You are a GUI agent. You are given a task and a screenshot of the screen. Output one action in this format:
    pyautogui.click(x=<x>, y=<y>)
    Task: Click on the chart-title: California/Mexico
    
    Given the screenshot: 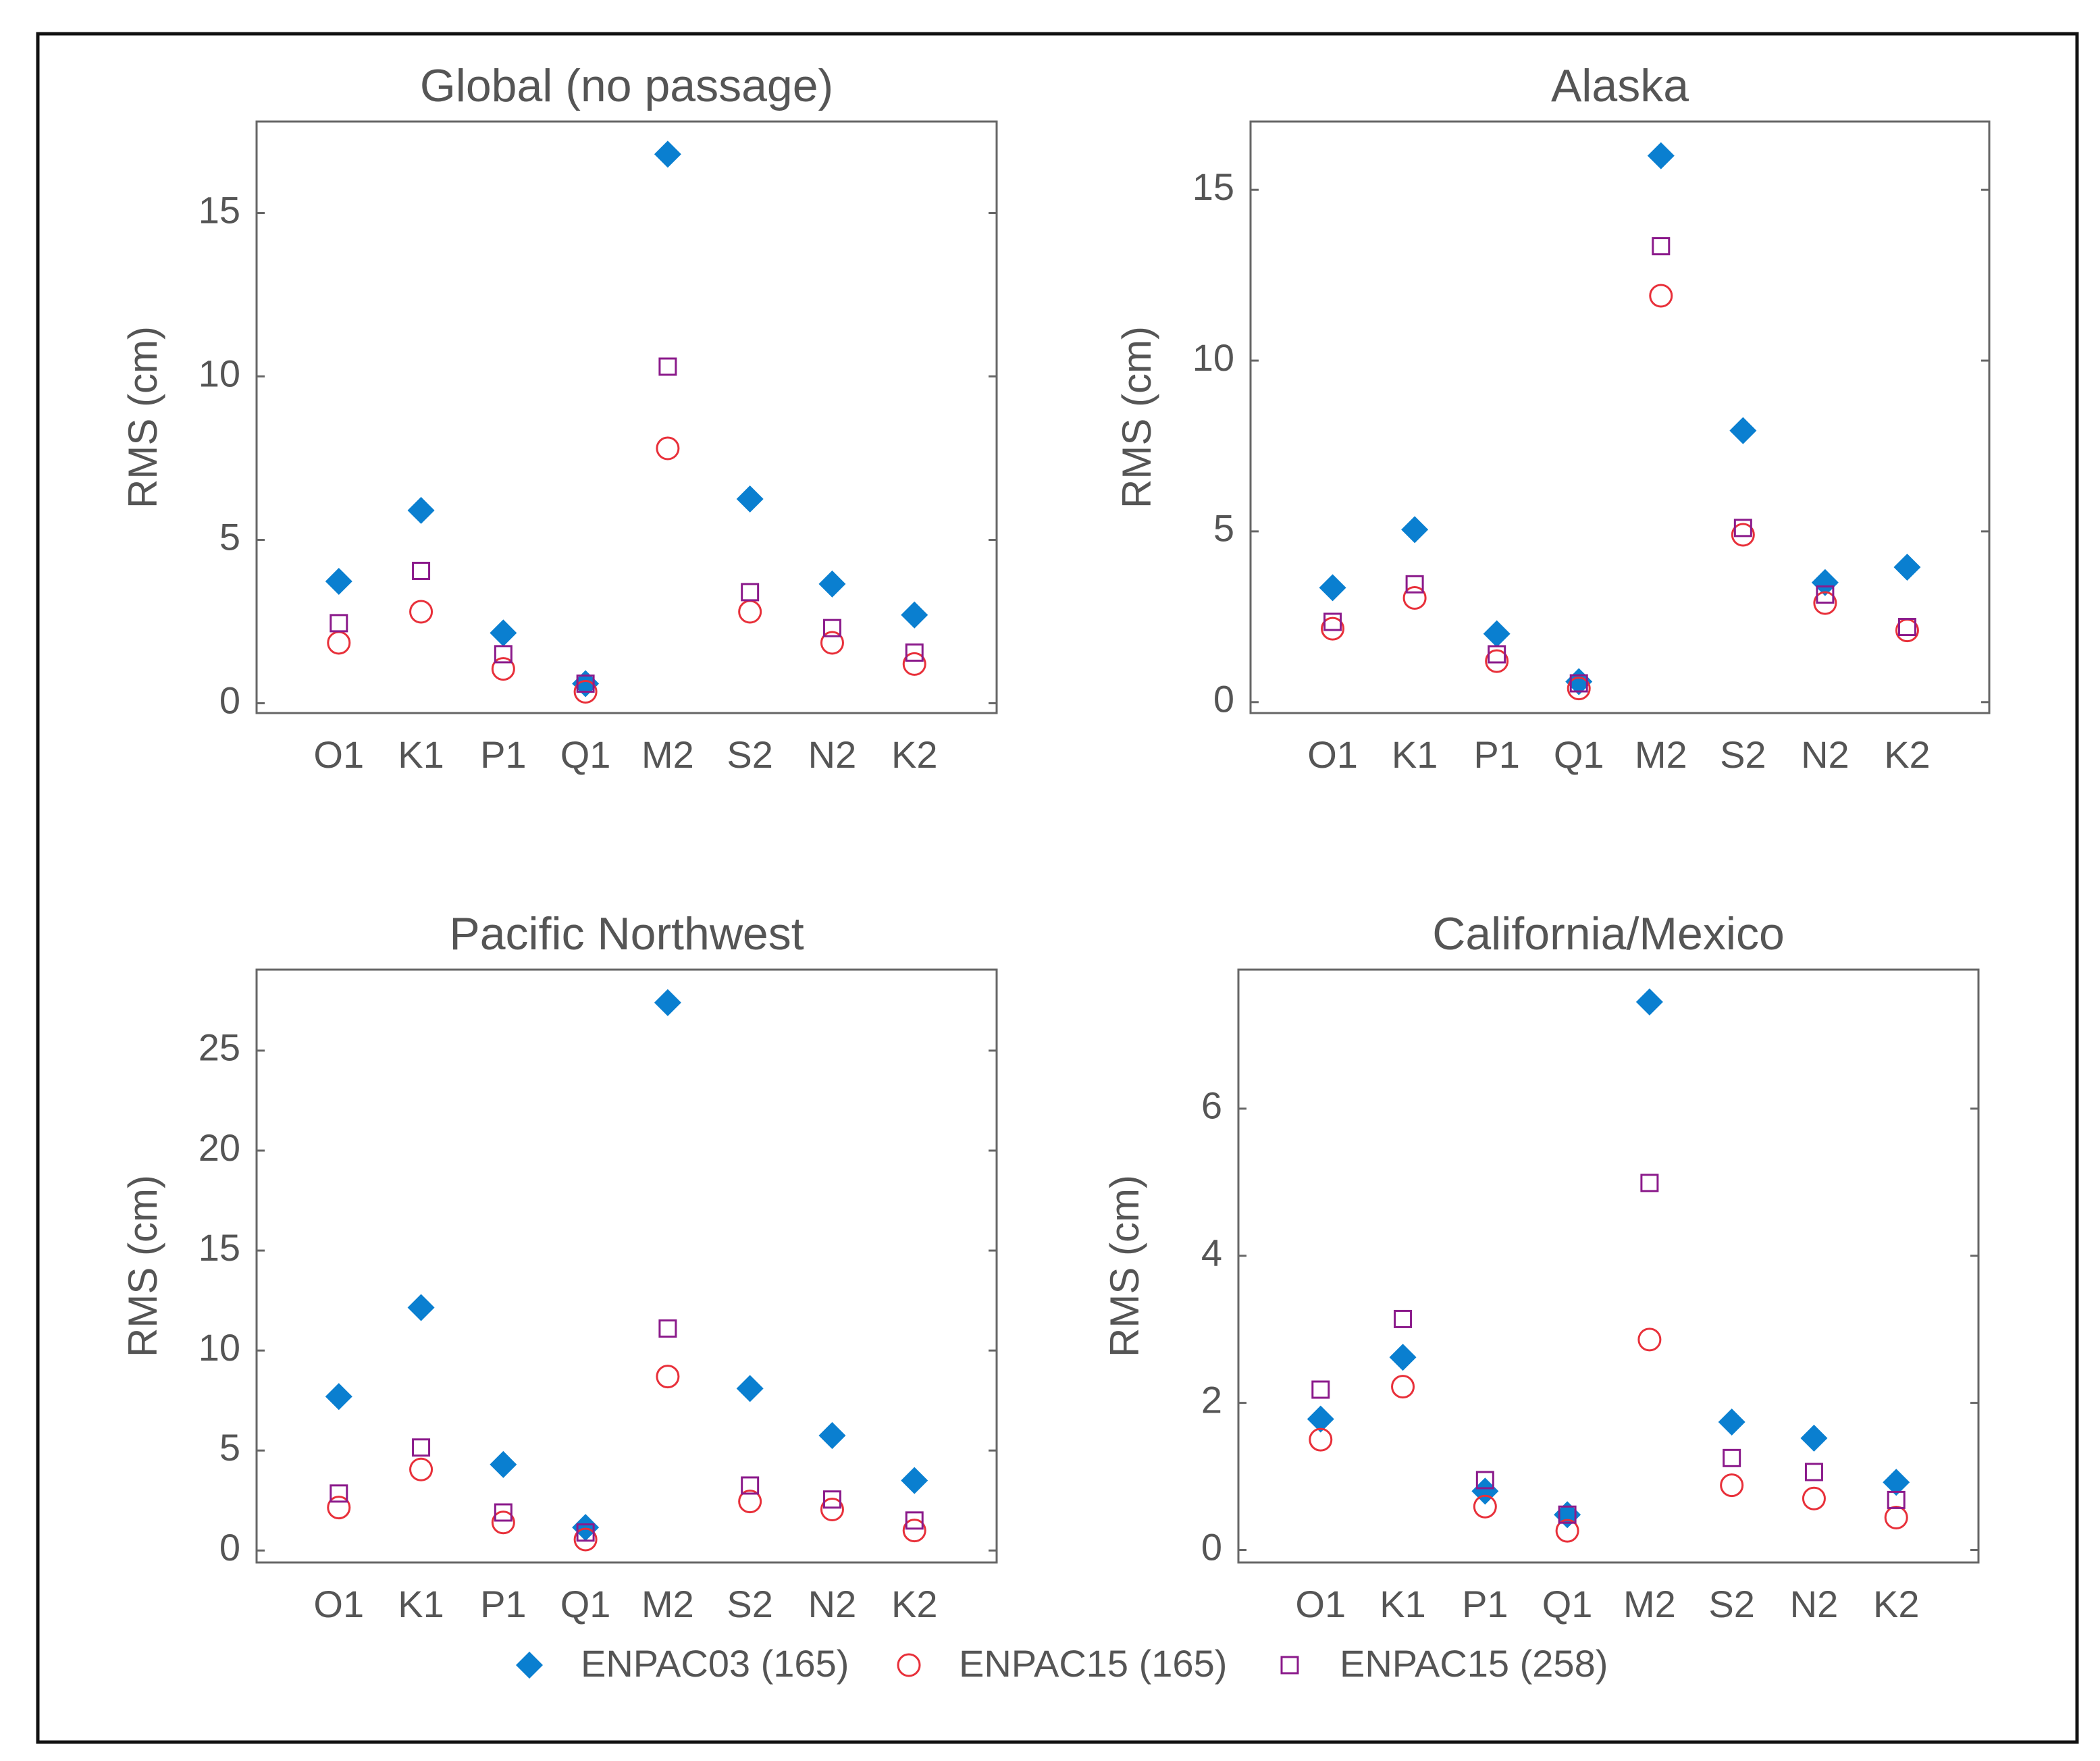 What is the action you would take?
    pyautogui.click(x=1609, y=934)
    